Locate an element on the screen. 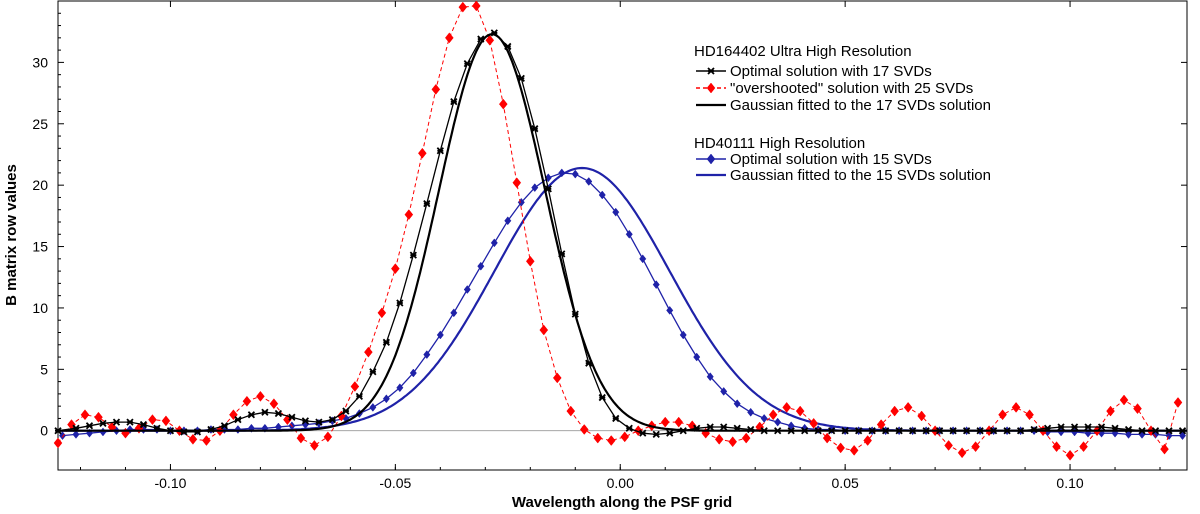 This screenshot has width=1200, height=514. legend-entry-15svd: Optimal solution with 15 SVDs is located at coordinates (831, 159).